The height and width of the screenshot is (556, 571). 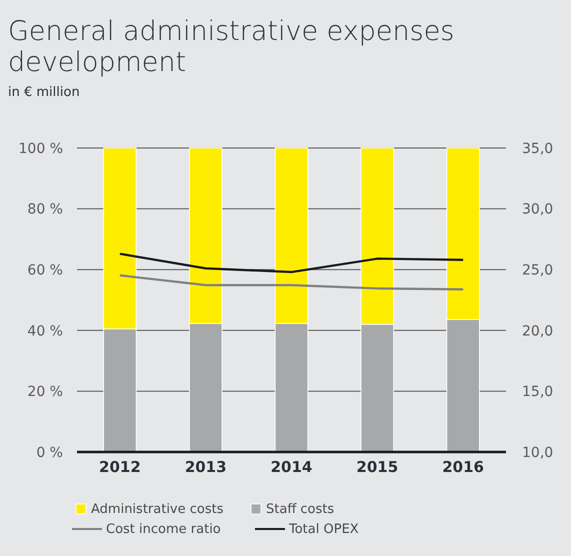 What do you see at coordinates (231, 47) in the screenshot?
I see `chart-title: General administrative expenses development` at bounding box center [231, 47].